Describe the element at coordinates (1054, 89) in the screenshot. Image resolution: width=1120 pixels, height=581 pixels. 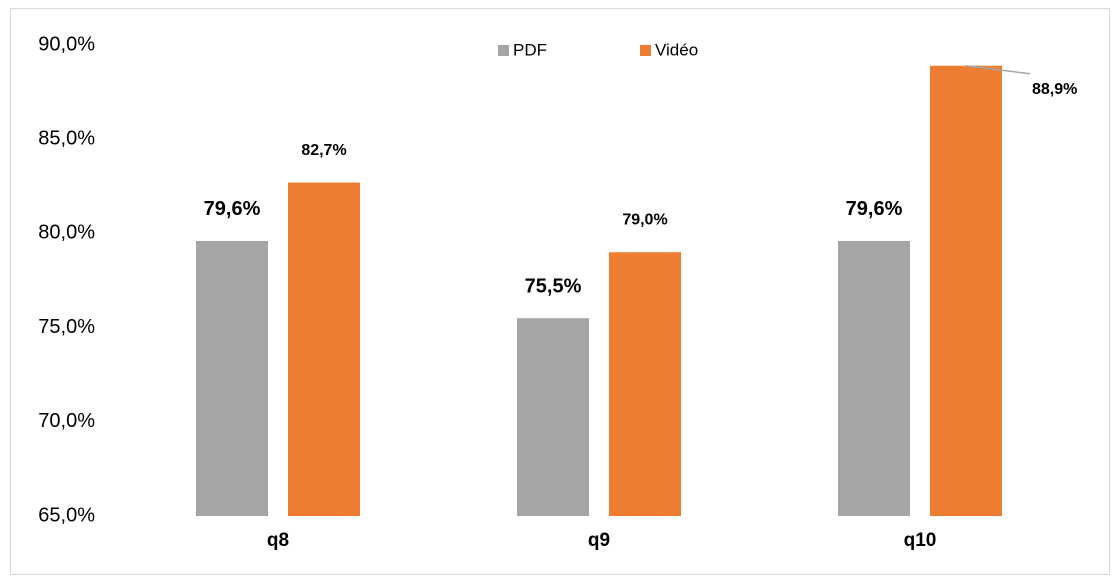
I see `data-label: 88,9%` at that location.